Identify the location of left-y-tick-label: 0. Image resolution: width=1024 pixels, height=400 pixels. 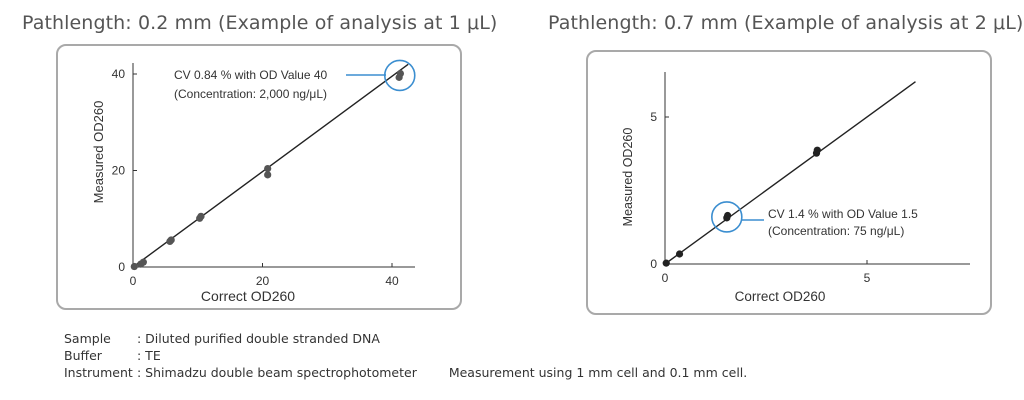
(121, 267).